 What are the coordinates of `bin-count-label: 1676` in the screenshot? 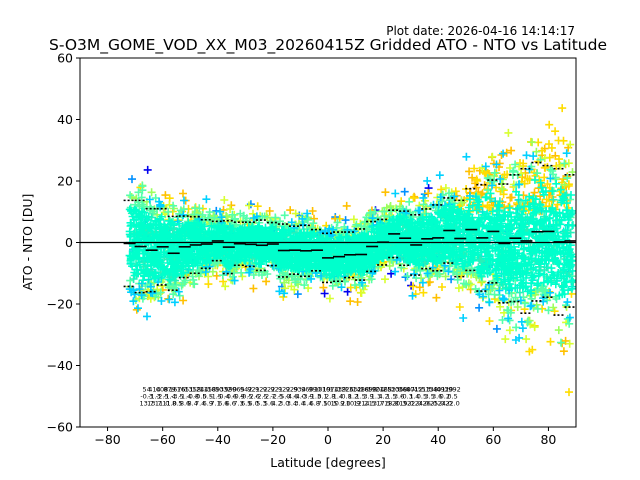 It's located at (177, 390).